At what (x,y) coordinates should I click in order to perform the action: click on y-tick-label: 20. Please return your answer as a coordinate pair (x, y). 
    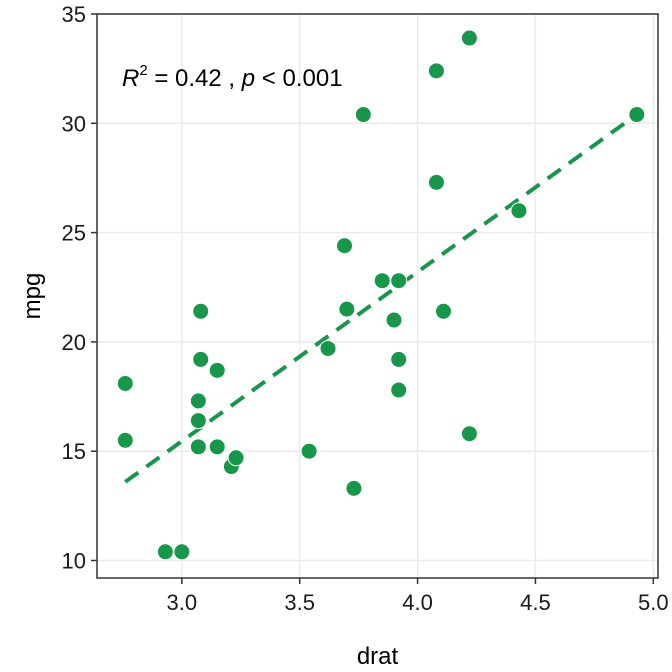
    Looking at the image, I should click on (74, 342).